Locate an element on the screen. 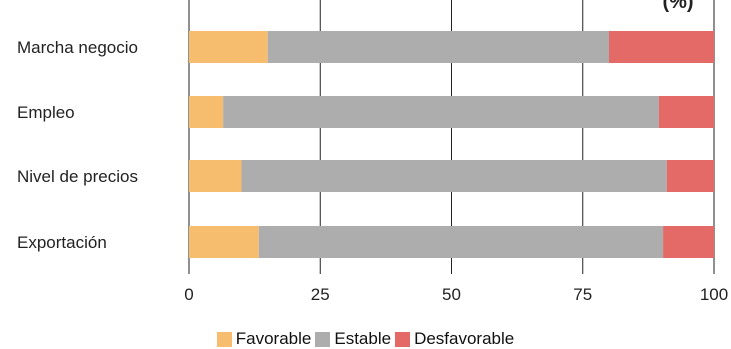 Image resolution: width=731 pixels, height=349 pixels. bar-empleo-favorable is located at coordinates (206, 112).